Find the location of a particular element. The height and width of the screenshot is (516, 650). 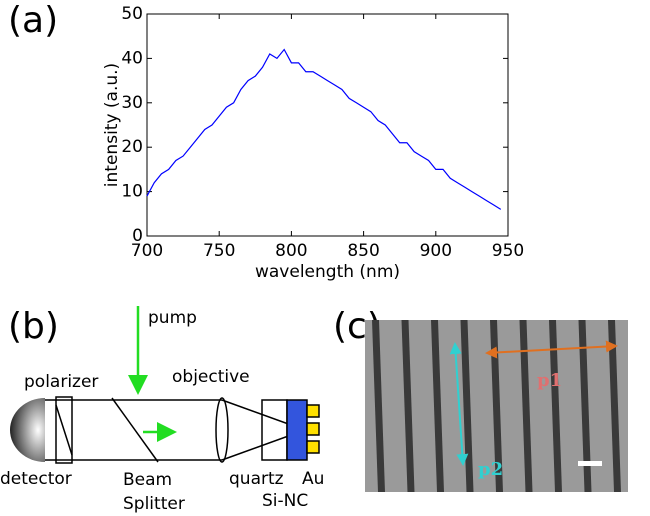

y-tick-label: 50 is located at coordinates (132, 14).